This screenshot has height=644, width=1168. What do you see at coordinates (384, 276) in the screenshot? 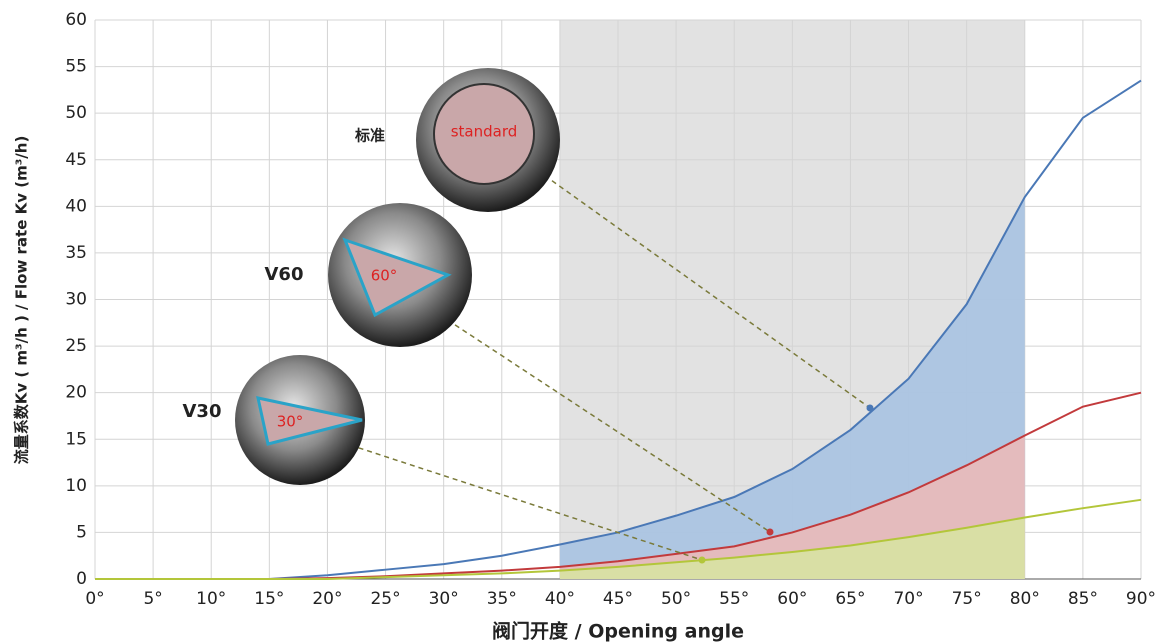
I see `annotation: 60°` at bounding box center [384, 276].